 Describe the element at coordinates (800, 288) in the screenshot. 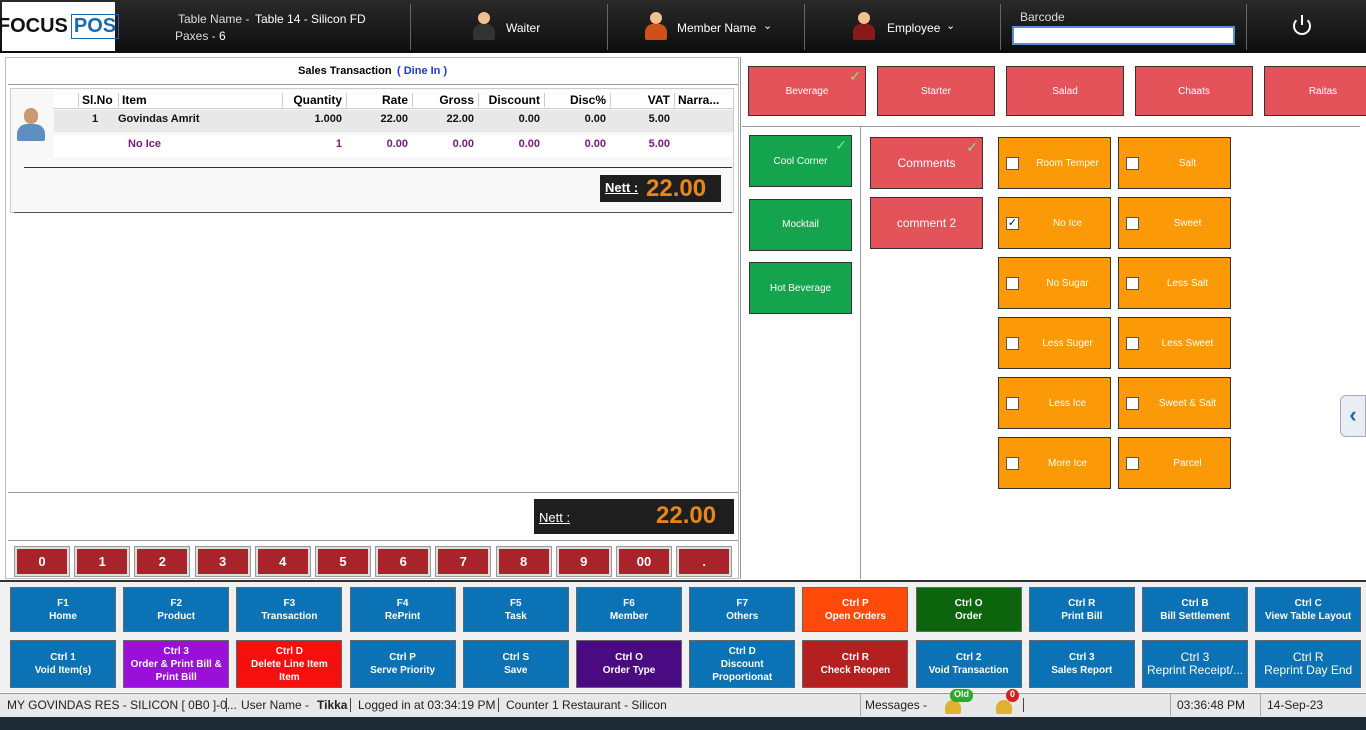

I see `subcategory-button: Hot Beverage` at that location.